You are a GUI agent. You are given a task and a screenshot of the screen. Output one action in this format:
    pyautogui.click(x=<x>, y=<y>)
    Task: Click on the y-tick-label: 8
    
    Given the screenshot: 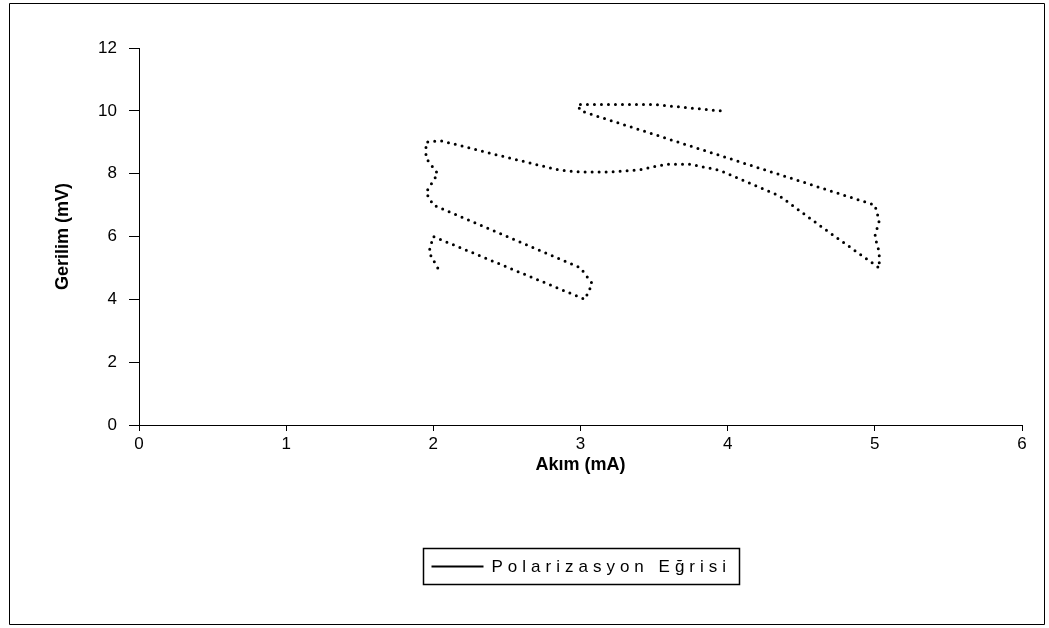 What is the action you would take?
    pyautogui.click(x=112, y=173)
    